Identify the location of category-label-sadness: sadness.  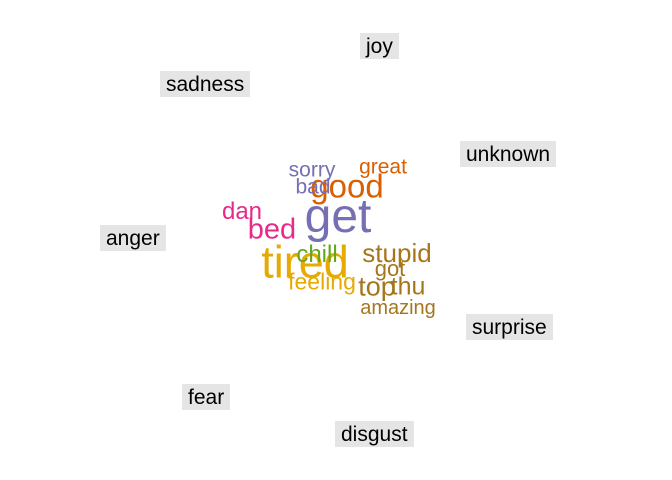
(205, 84).